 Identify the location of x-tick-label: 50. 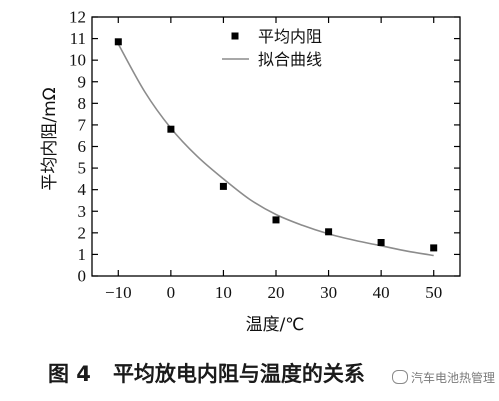
(433, 292).